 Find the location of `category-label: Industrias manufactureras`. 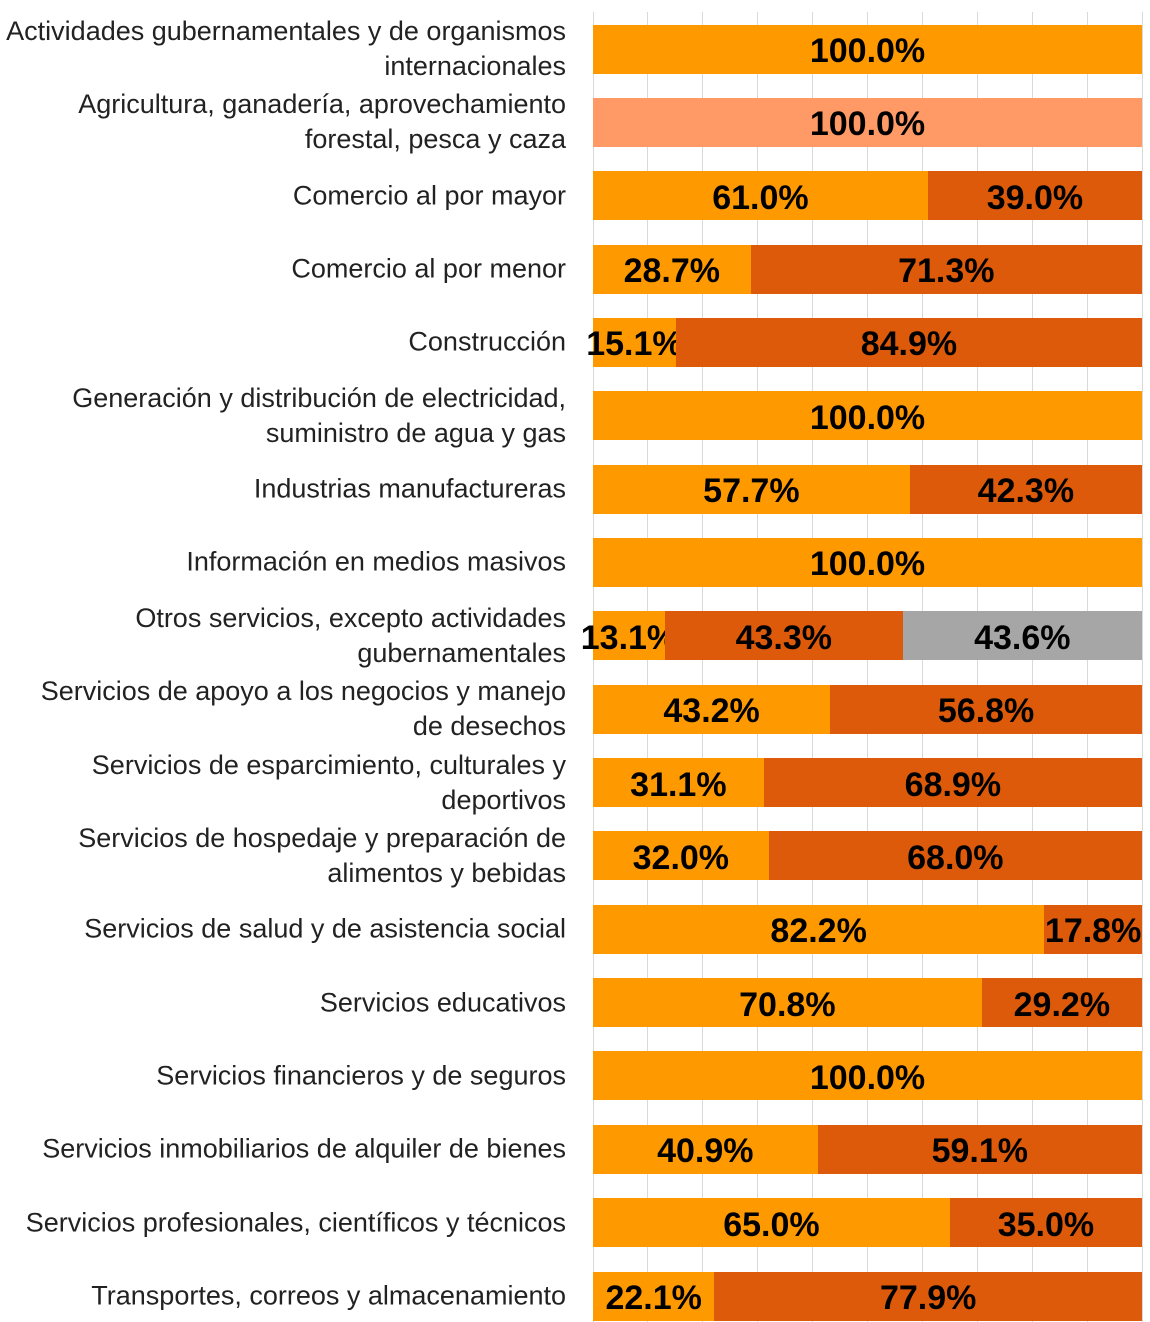

category-label: Industrias manufactureras is located at coordinates (409, 488).